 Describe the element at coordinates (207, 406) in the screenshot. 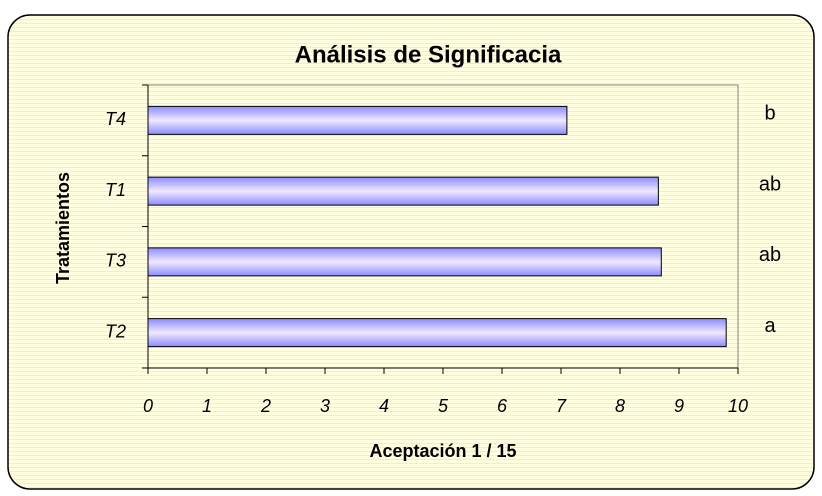

I see `x-tick-label: 1` at that location.